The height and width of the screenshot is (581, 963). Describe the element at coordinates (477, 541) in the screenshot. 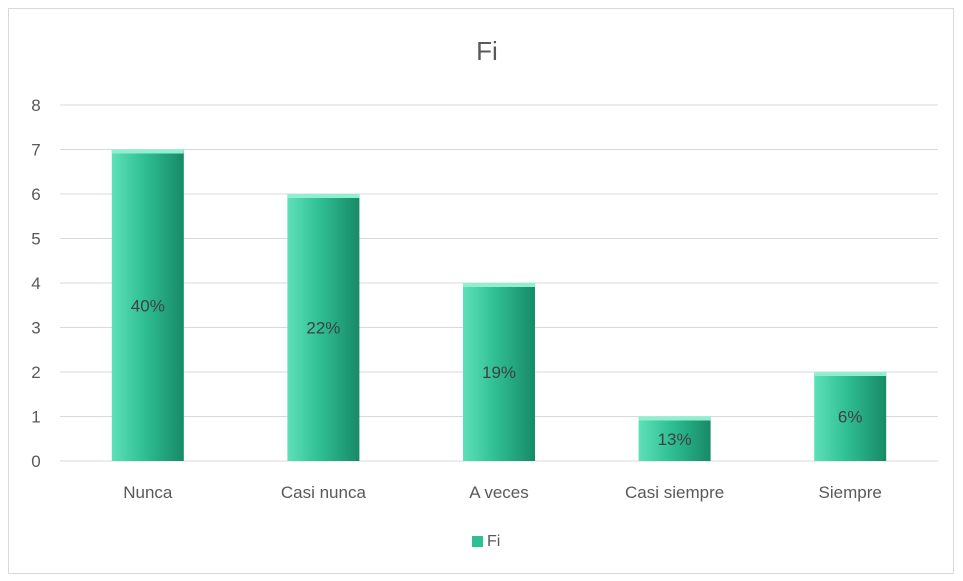

I see `legend-swatch` at that location.